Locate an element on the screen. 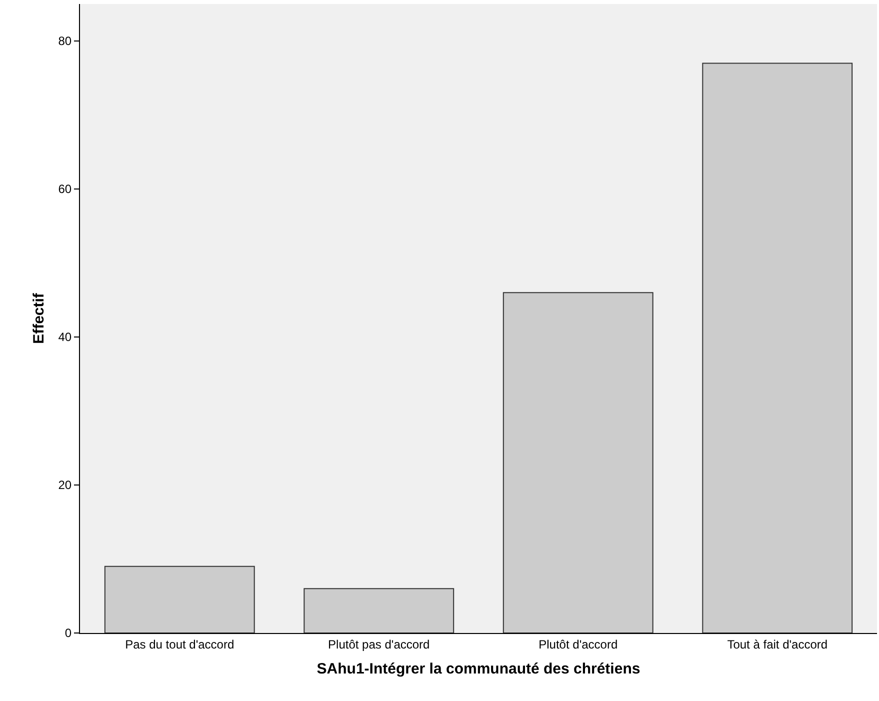 Image resolution: width=879 pixels, height=701 pixels. y-tick-label: 20 is located at coordinates (65, 485).